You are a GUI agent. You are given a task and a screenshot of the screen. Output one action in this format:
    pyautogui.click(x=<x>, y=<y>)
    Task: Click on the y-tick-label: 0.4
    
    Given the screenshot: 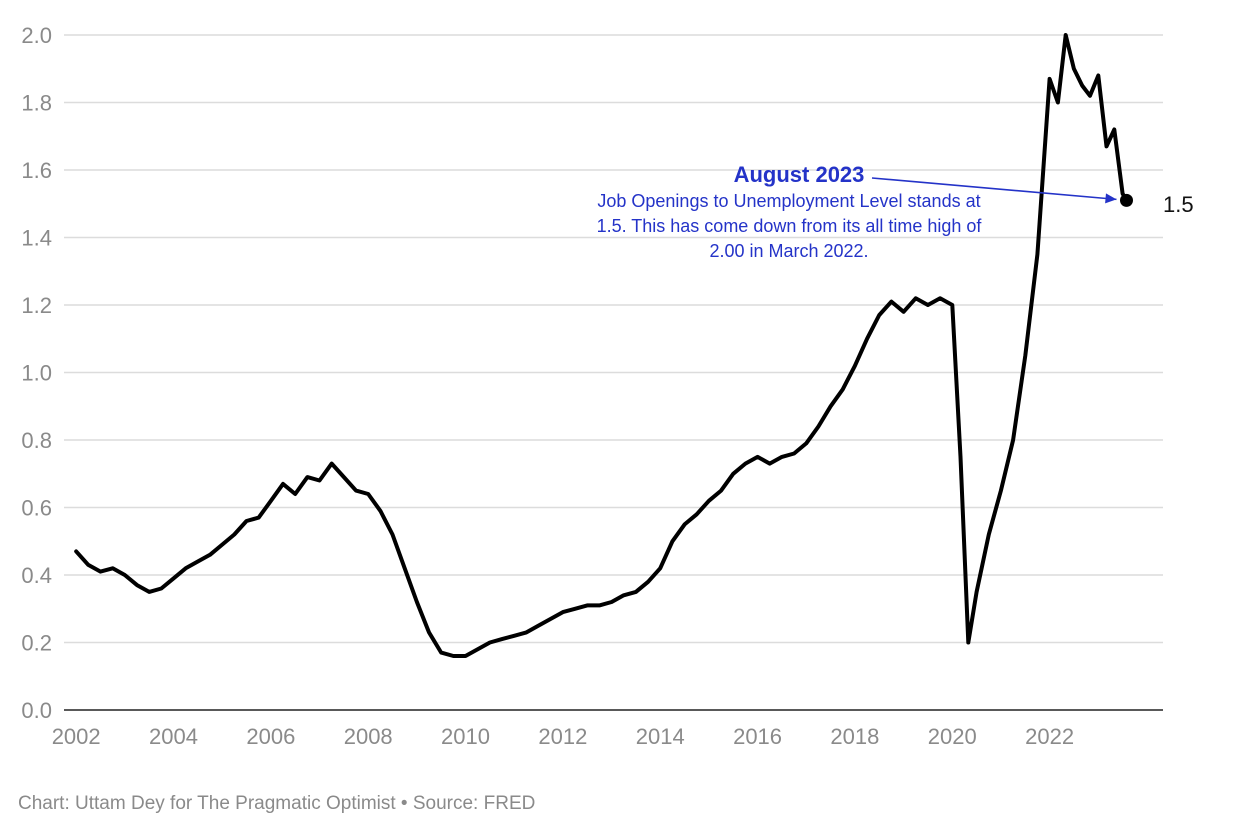 What is the action you would take?
    pyautogui.click(x=36, y=575)
    